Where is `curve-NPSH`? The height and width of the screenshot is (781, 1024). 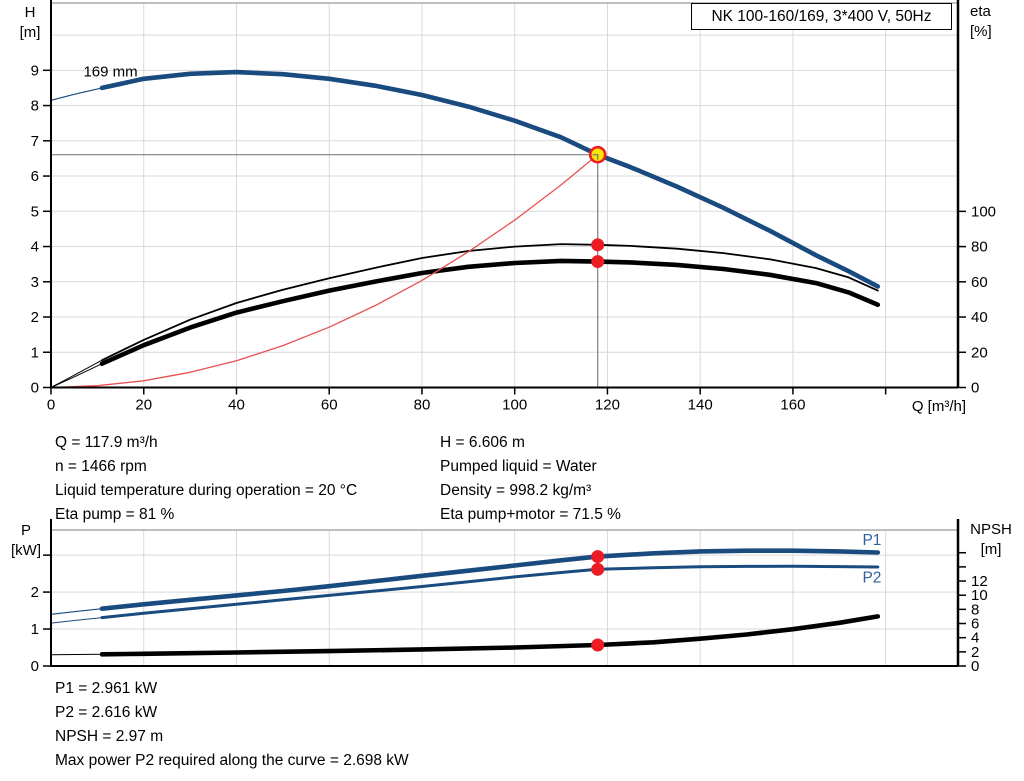
curve-NPSH is located at coordinates (490, 635).